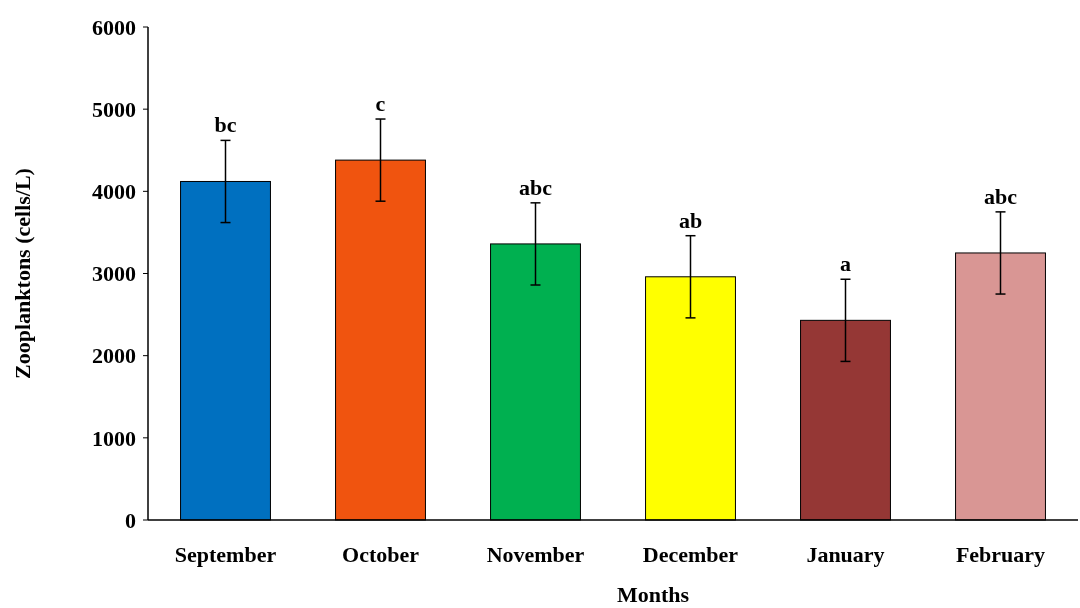 Image resolution: width=1080 pixels, height=608 pixels. Describe the element at coordinates (225, 554) in the screenshot. I see `x-tick-label: September` at that location.